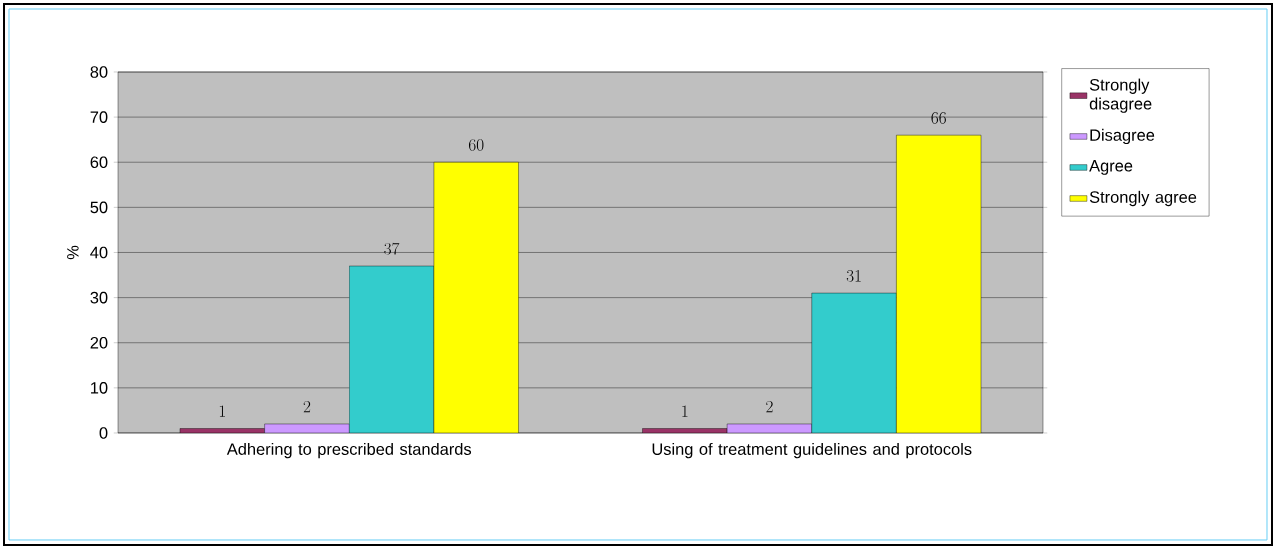  Describe the element at coordinates (938, 118) in the screenshot. I see `data-label: 66` at that location.